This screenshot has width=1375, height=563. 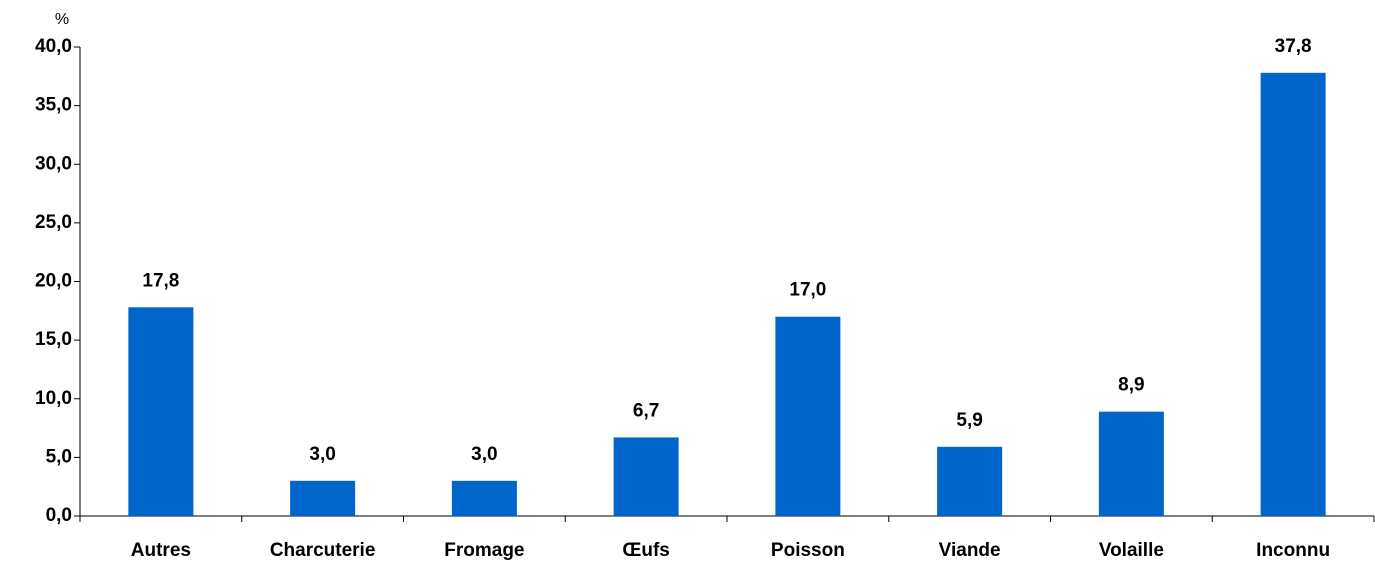 What do you see at coordinates (1293, 550) in the screenshot?
I see `x-tick-label: Inconnu` at bounding box center [1293, 550].